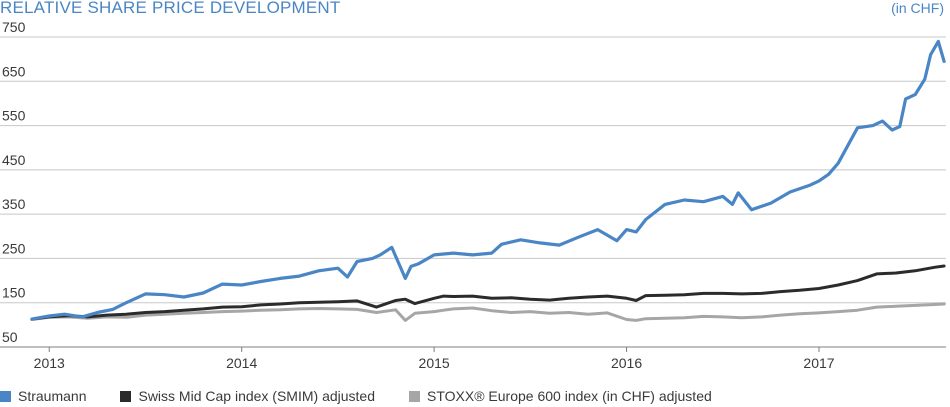 The width and height of the screenshot is (950, 407). What do you see at coordinates (626, 363) in the screenshot?
I see `x-tick-label: 2016` at bounding box center [626, 363].